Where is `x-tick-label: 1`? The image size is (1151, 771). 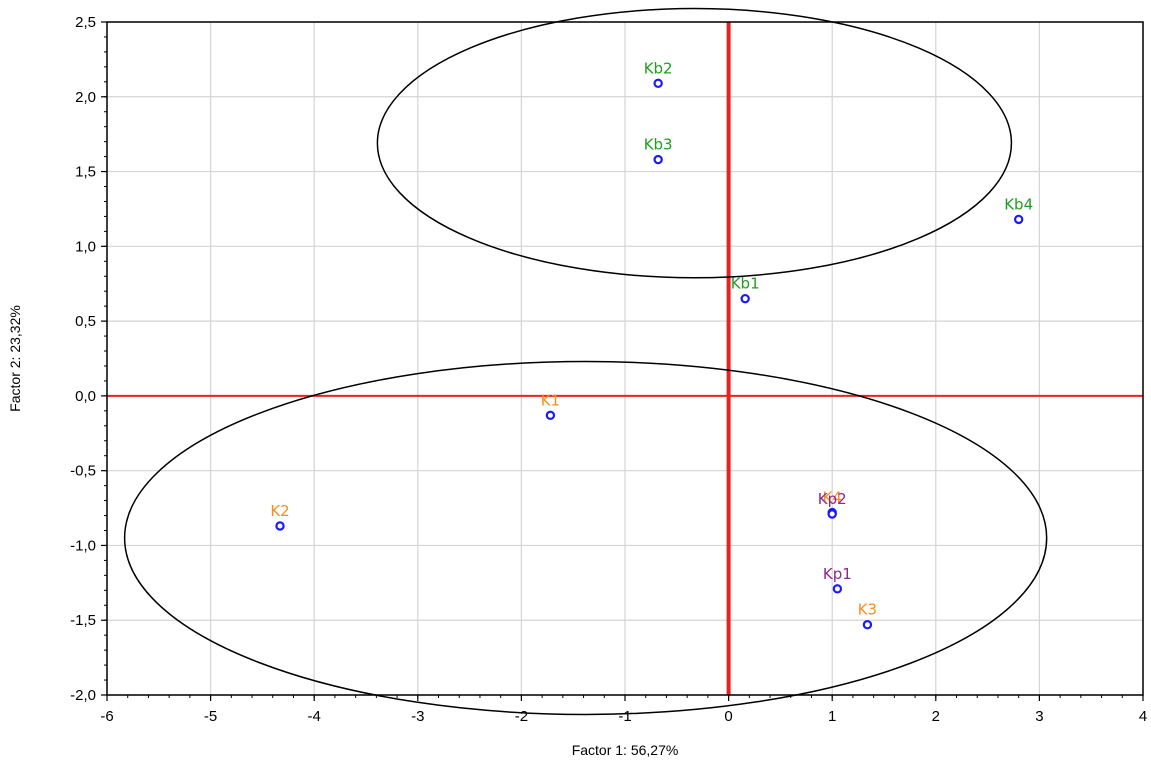 x-tick-label: 1 is located at coordinates (832, 716).